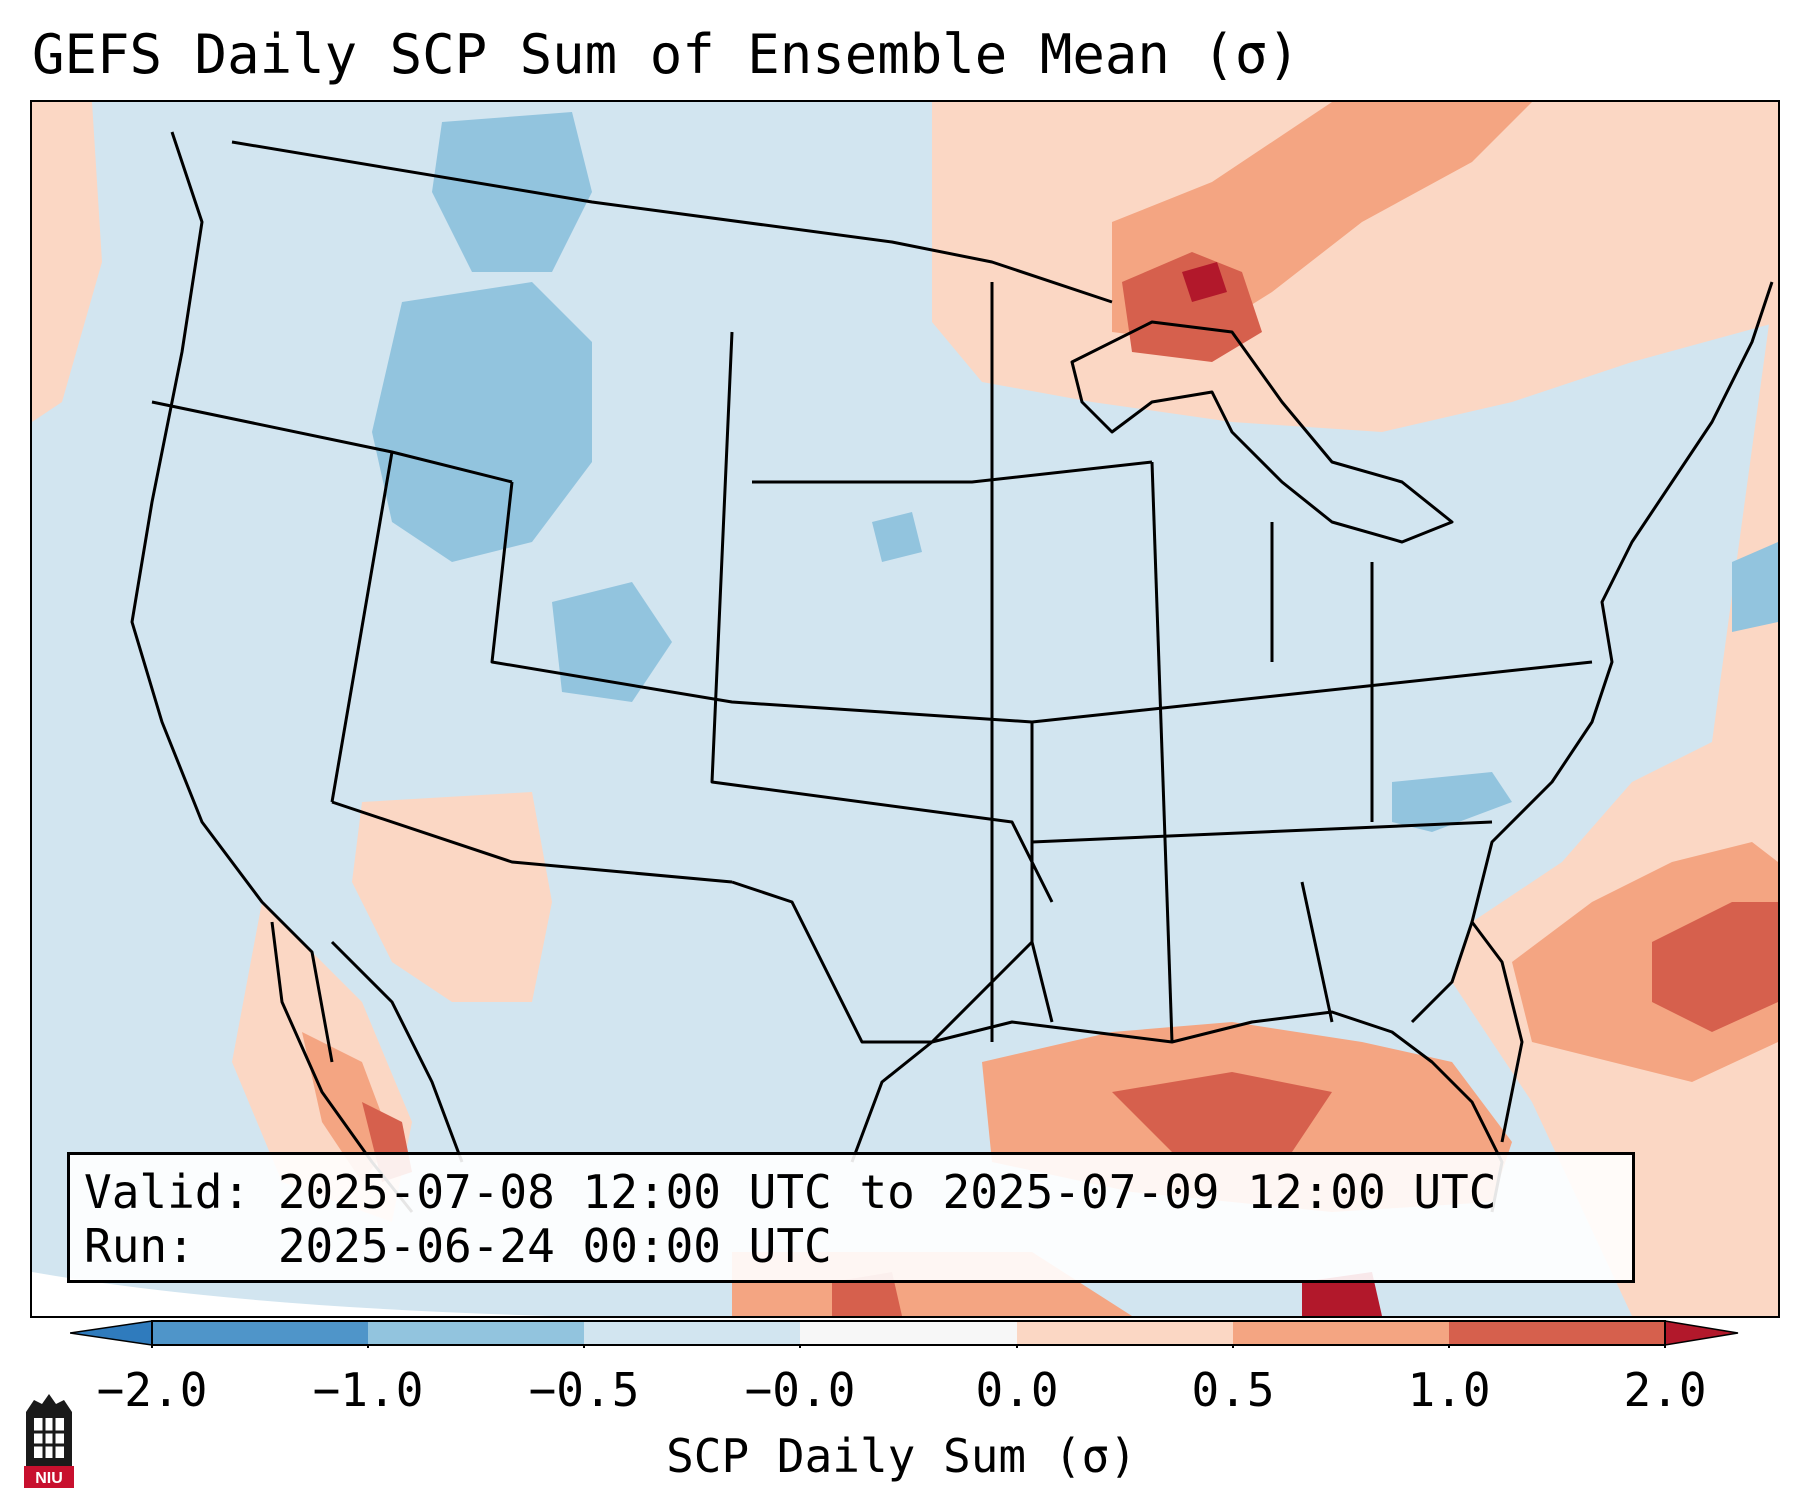 Image resolution: width=1803 pixels, height=1506 pixels. I want to click on northern-border, so click(672, 222).